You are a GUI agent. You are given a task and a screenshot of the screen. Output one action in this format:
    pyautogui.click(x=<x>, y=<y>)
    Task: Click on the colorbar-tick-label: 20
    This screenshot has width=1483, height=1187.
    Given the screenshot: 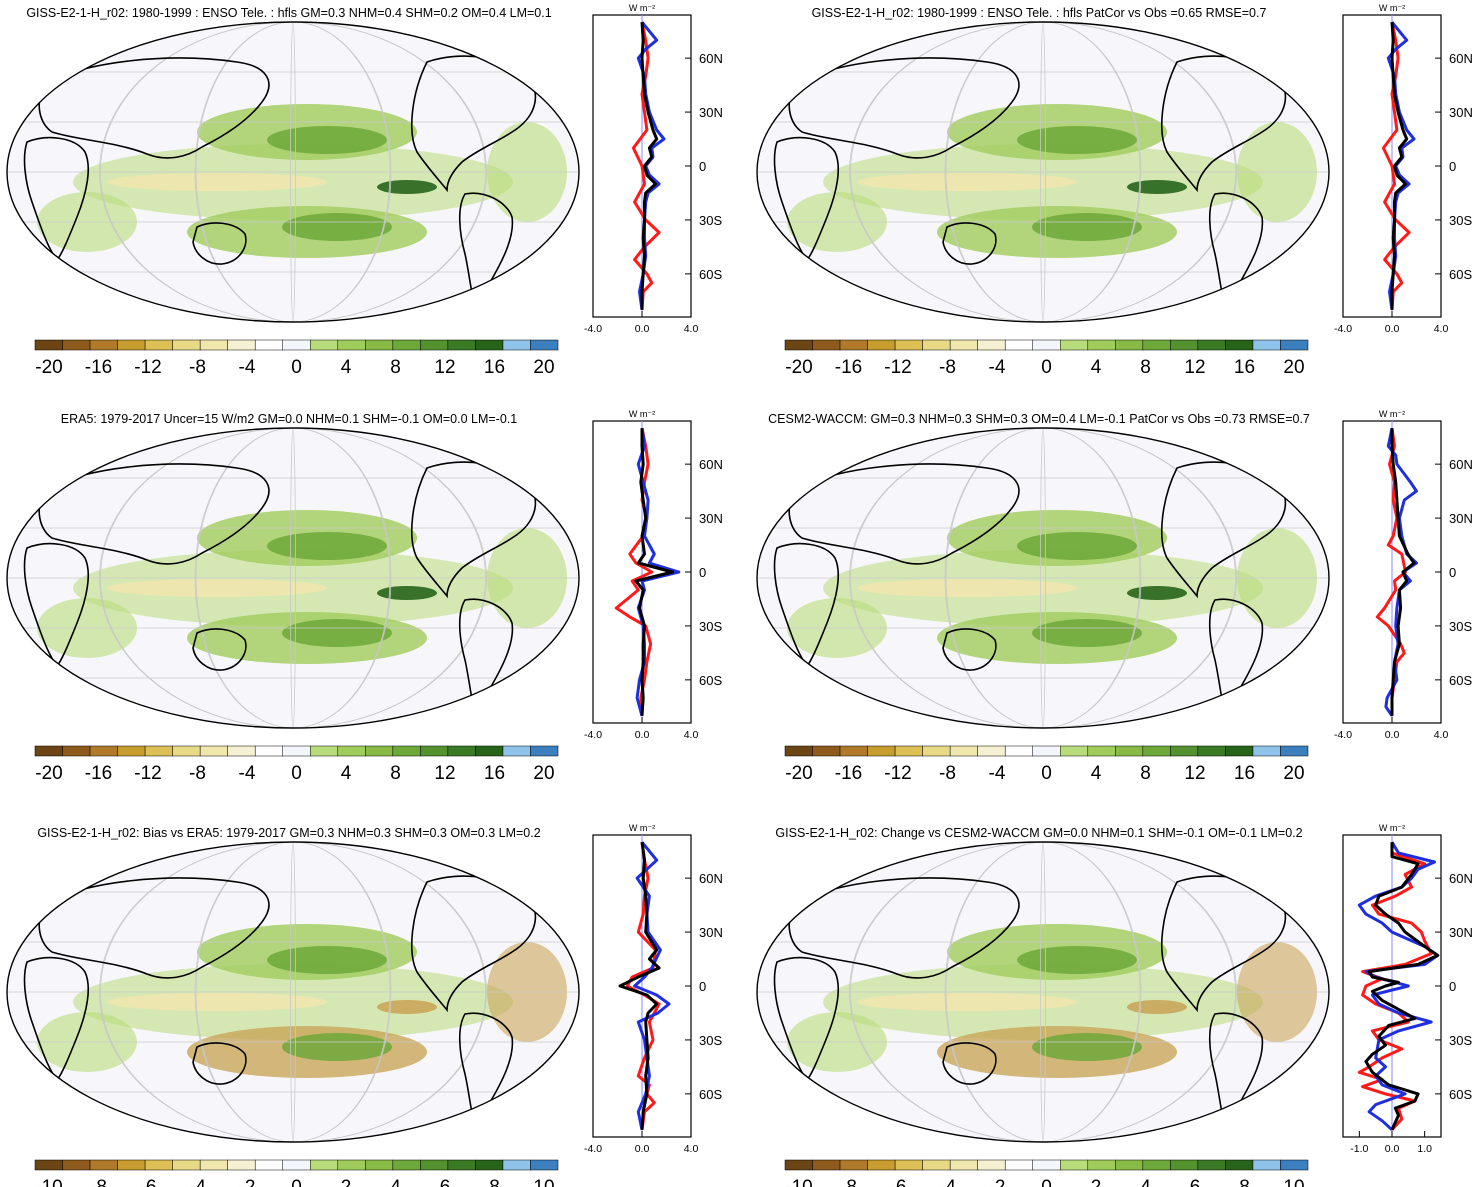 What is the action you would take?
    pyautogui.click(x=1293, y=773)
    